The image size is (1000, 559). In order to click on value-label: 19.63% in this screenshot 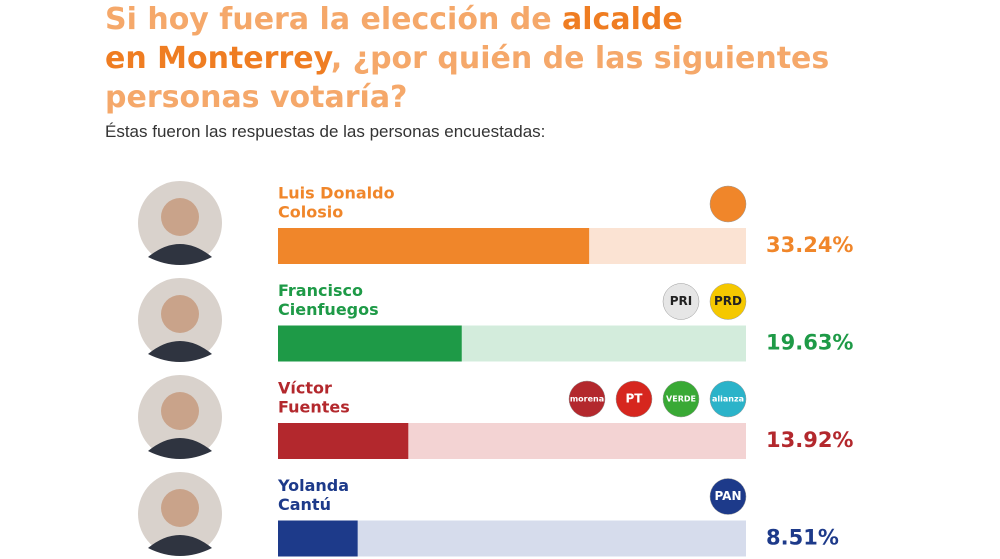, I will do `click(809, 343)`.